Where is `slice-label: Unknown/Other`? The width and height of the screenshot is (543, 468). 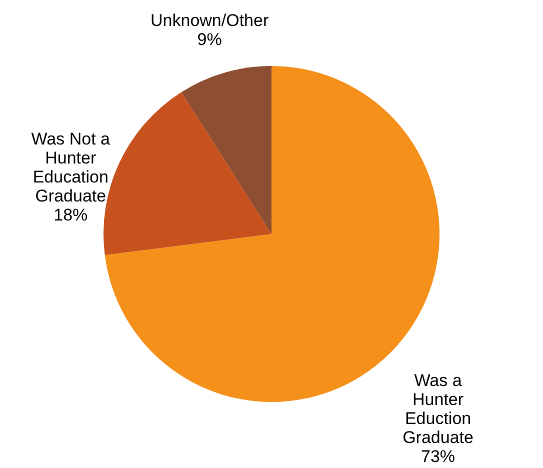 slice-label: Unknown/Other is located at coordinates (209, 20).